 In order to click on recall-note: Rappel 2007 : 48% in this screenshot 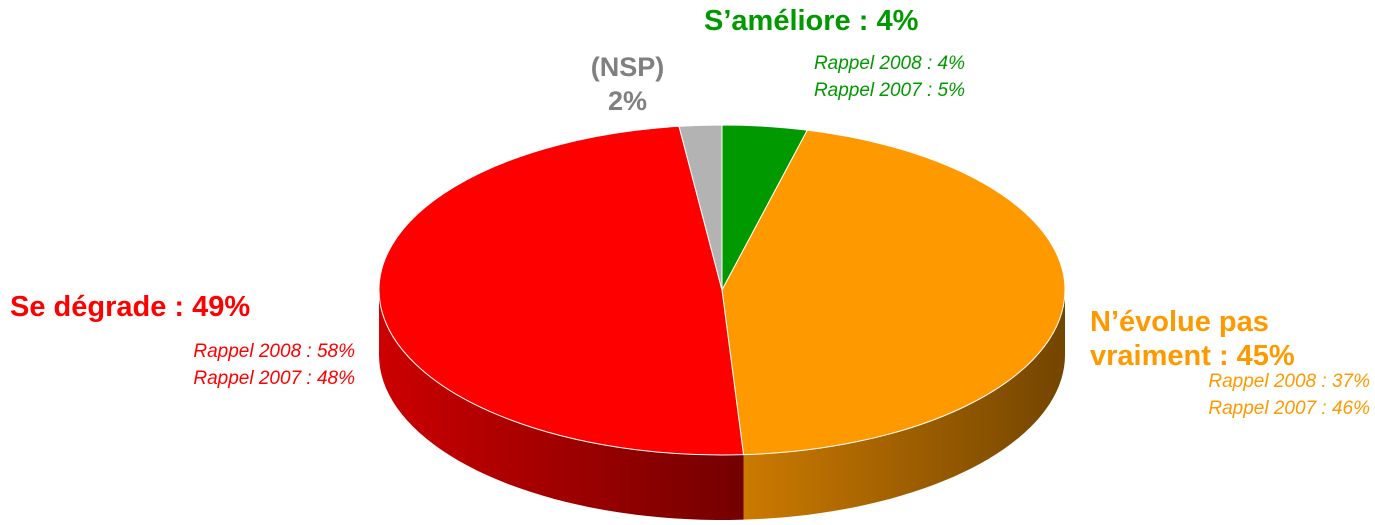, I will do `click(274, 378)`.